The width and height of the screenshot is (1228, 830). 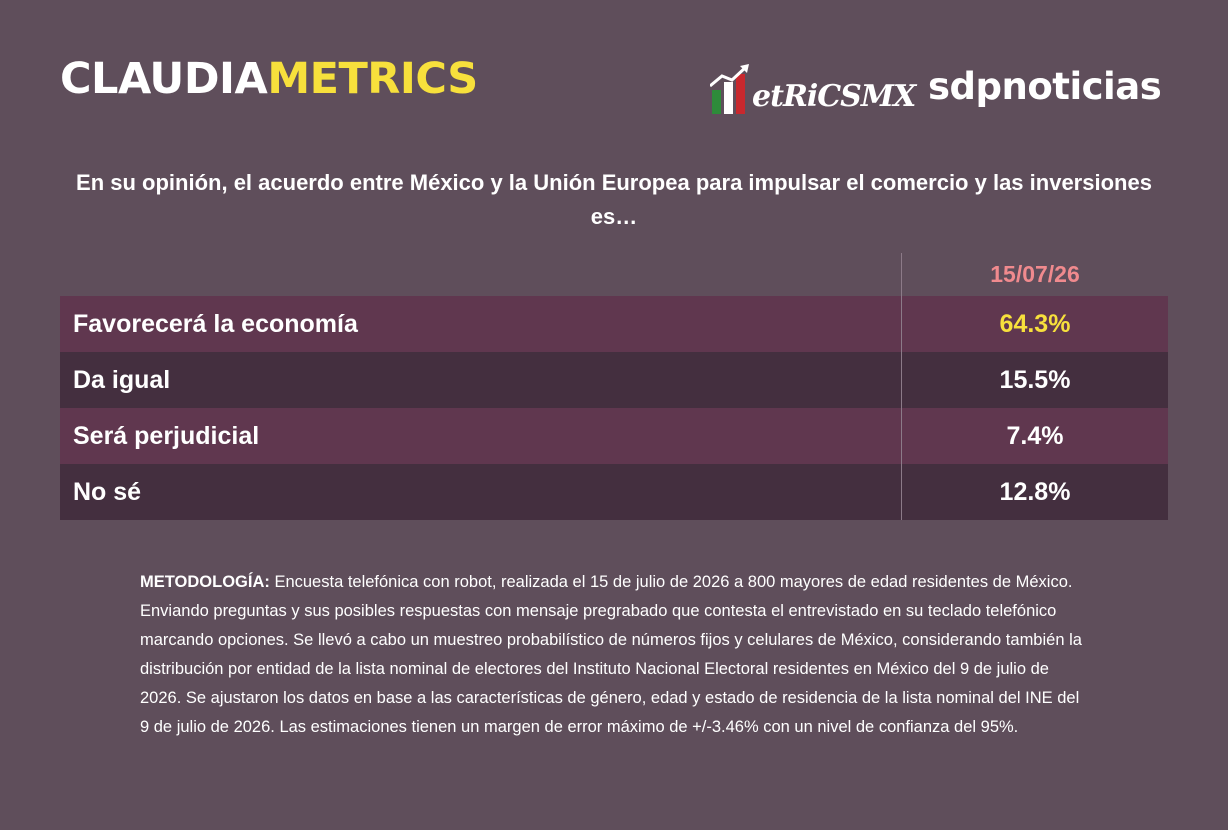 What do you see at coordinates (614, 380) in the screenshot?
I see `table-row-da-igual: Da igual 15.5%` at bounding box center [614, 380].